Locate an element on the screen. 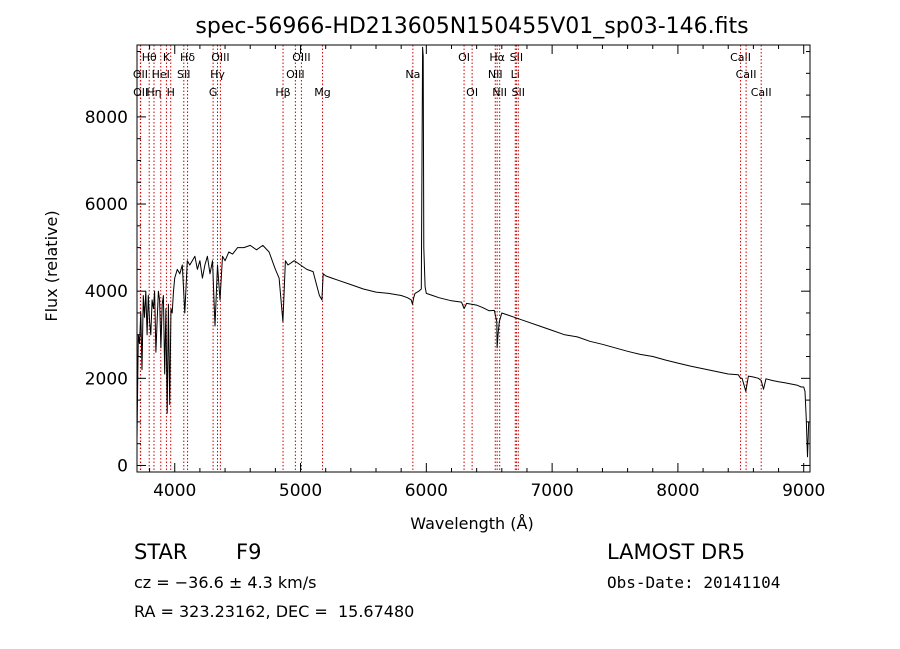 Image resolution: width=900 pixels, height=649 pixels. y-tick-label: 2000 is located at coordinates (106, 379).